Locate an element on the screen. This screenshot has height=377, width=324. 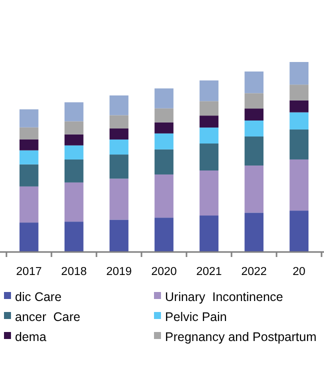
x-tick-label: 2020 is located at coordinates (164, 272).